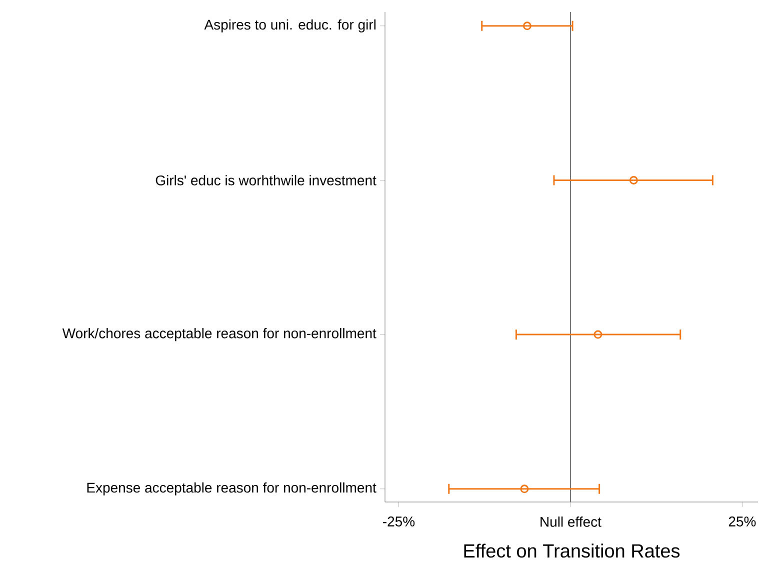 The image size is (759, 567). What do you see at coordinates (399, 521) in the screenshot?
I see `x-tick-label: -25%` at bounding box center [399, 521].